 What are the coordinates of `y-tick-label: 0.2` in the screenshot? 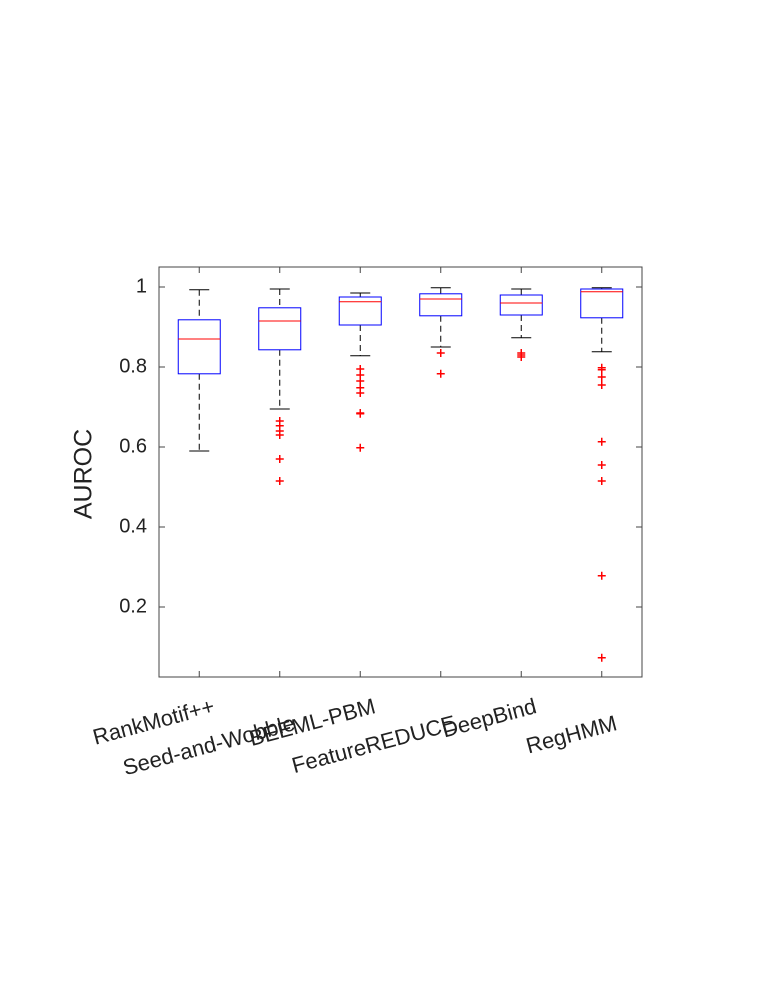 It's located at (133, 606).